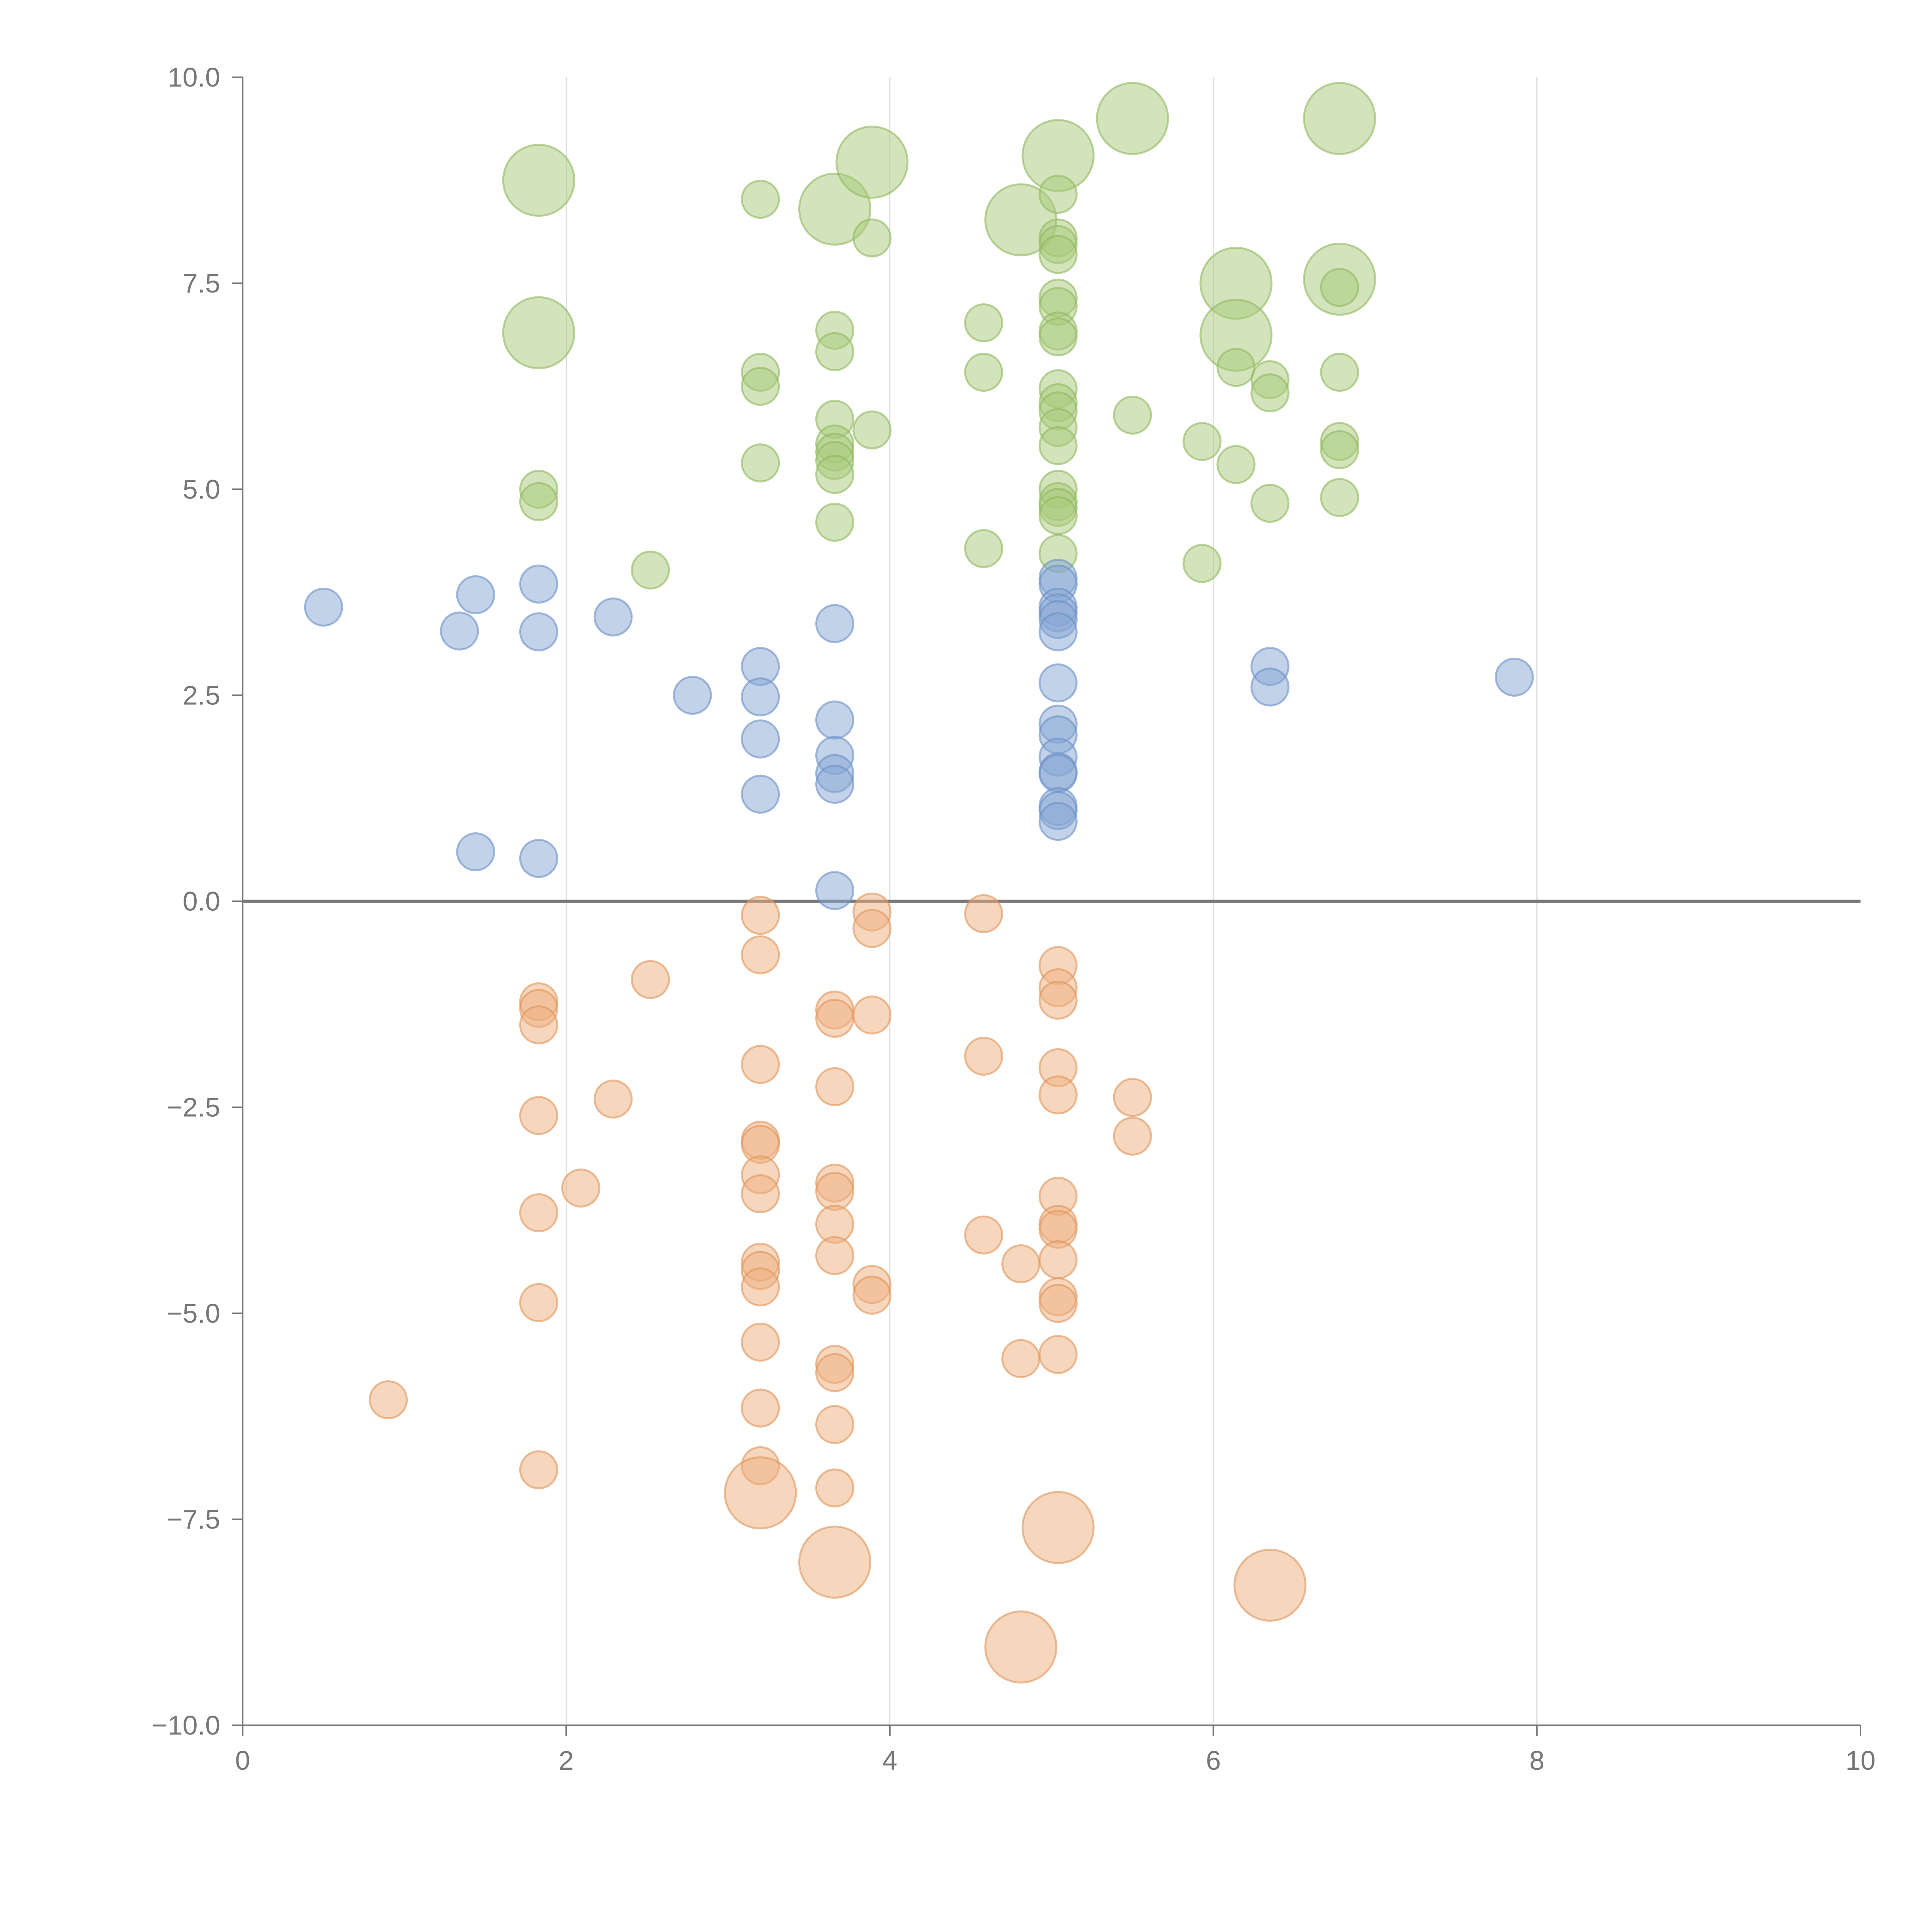  I want to click on x-tick-label: 0, so click(243, 1760).